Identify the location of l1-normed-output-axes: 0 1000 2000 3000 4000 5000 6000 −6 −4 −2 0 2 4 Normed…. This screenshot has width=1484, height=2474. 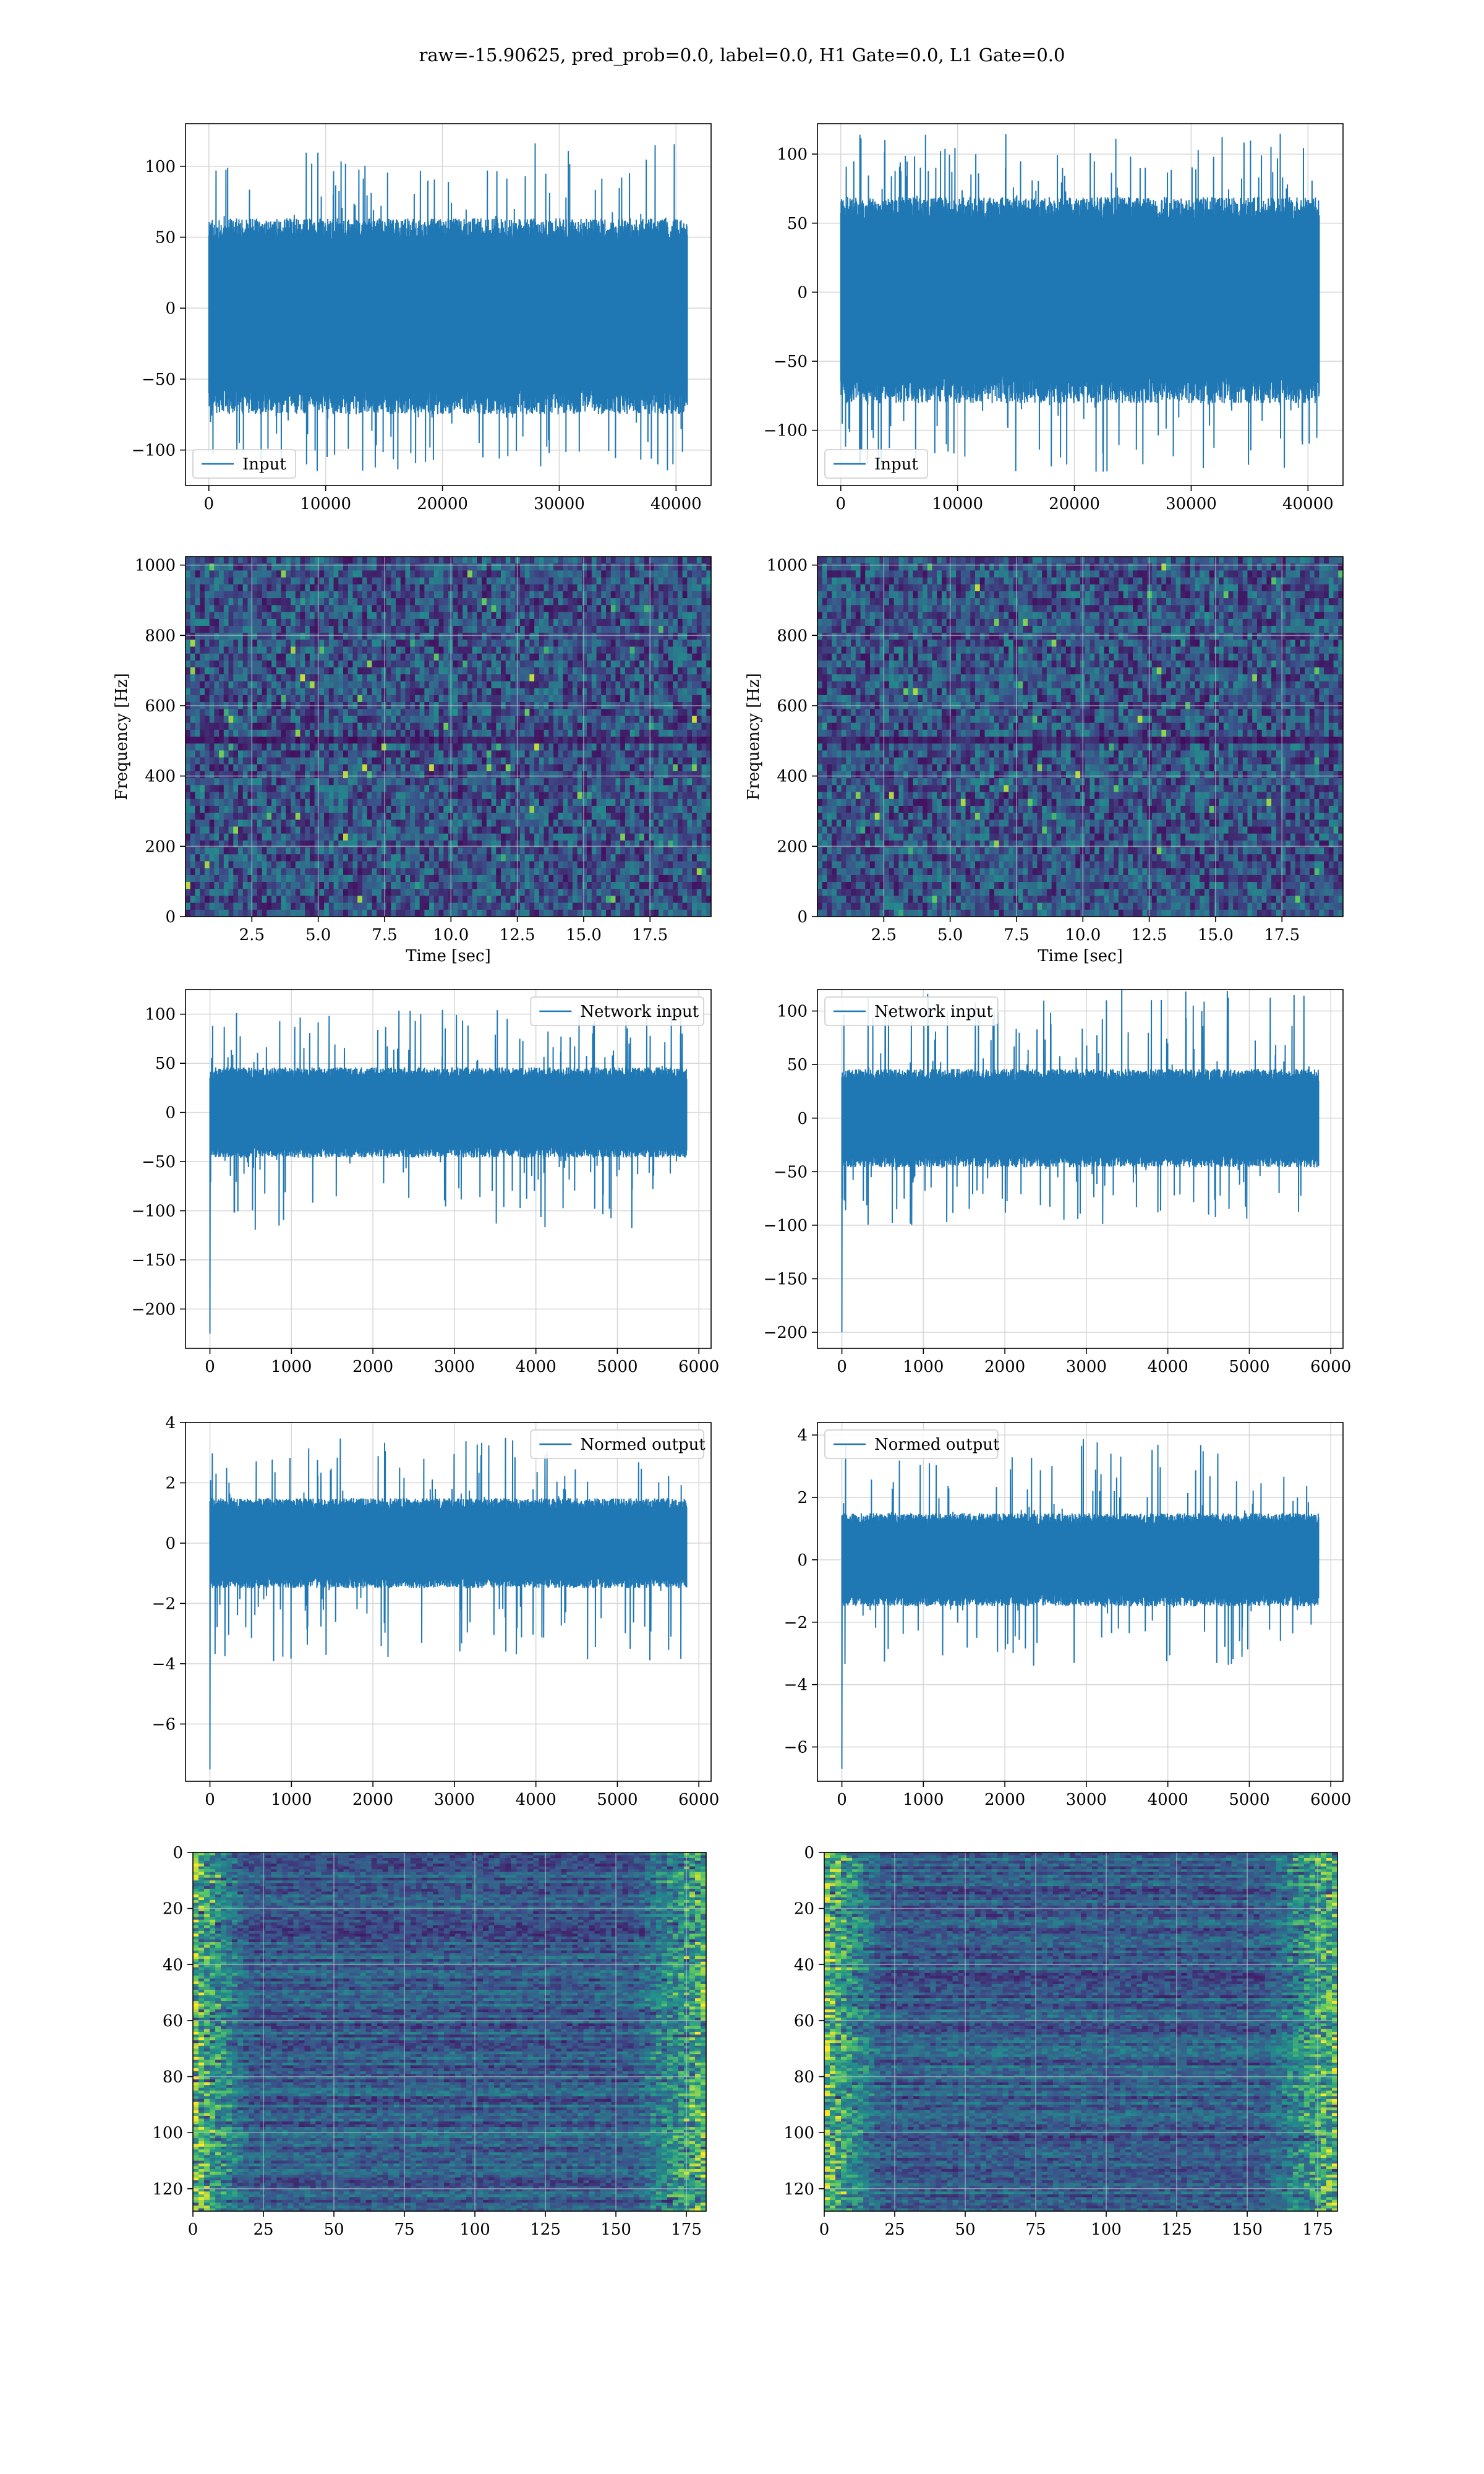
(1067, 1615).